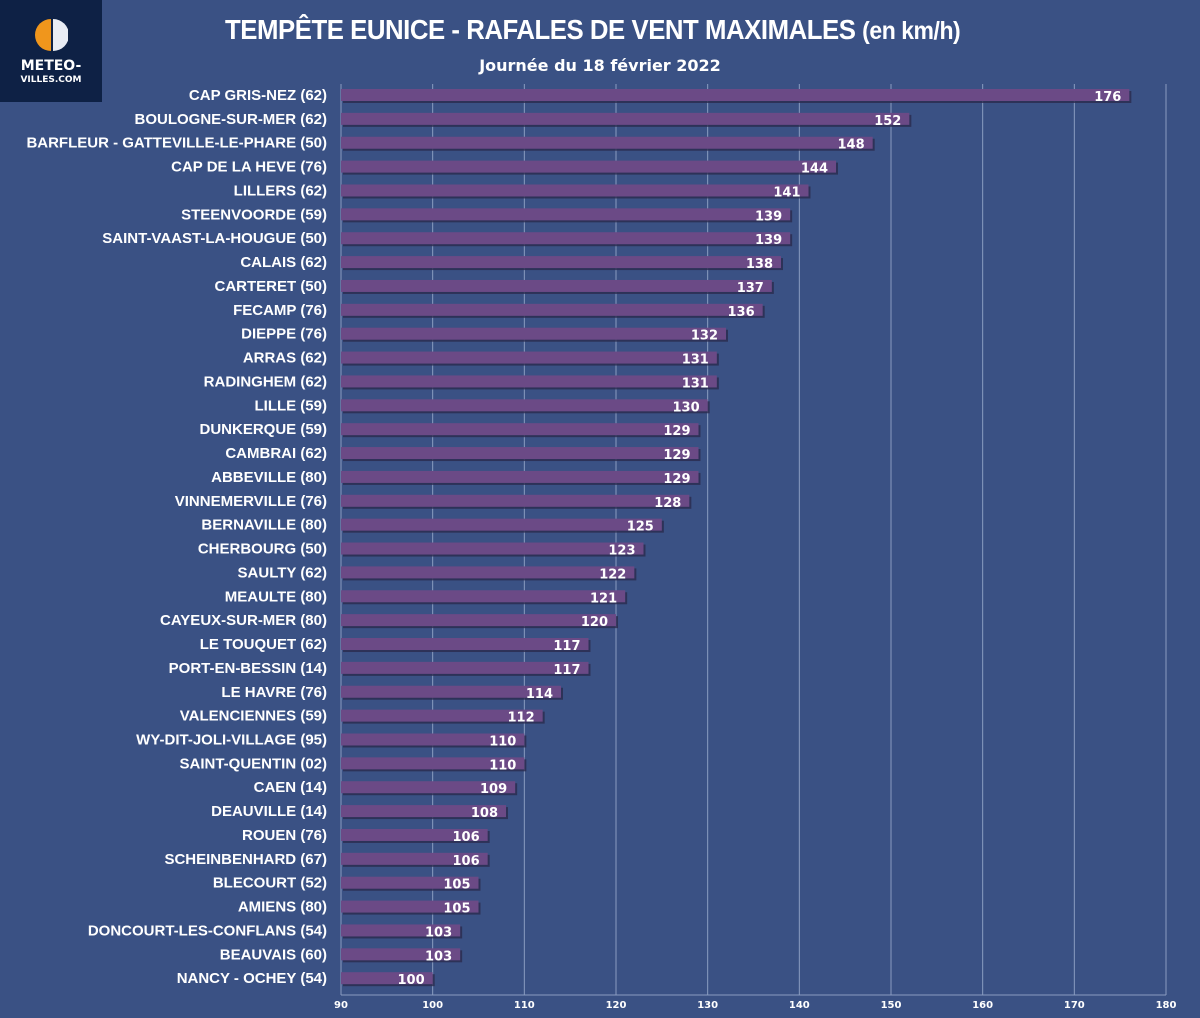 This screenshot has height=1018, width=1200. What do you see at coordinates (284, 334) in the screenshot?
I see `category-label: DIEPPE (76)` at bounding box center [284, 334].